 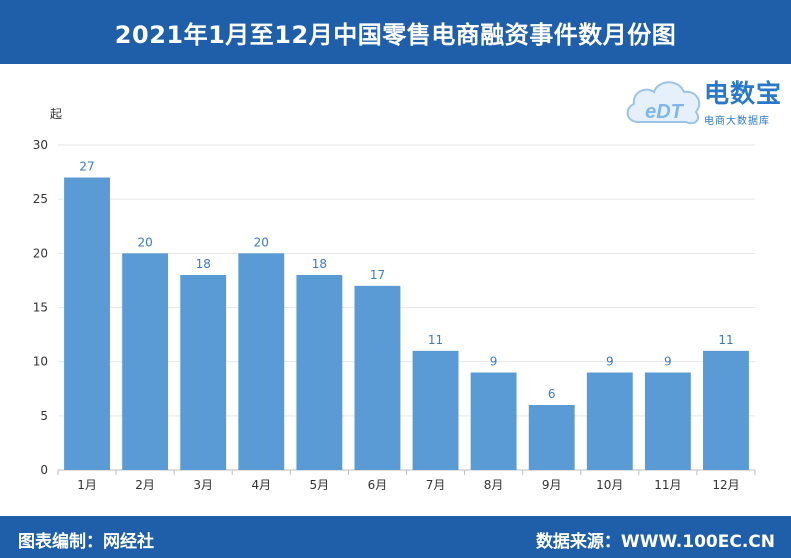 I want to click on data-label: 6, so click(x=552, y=394).